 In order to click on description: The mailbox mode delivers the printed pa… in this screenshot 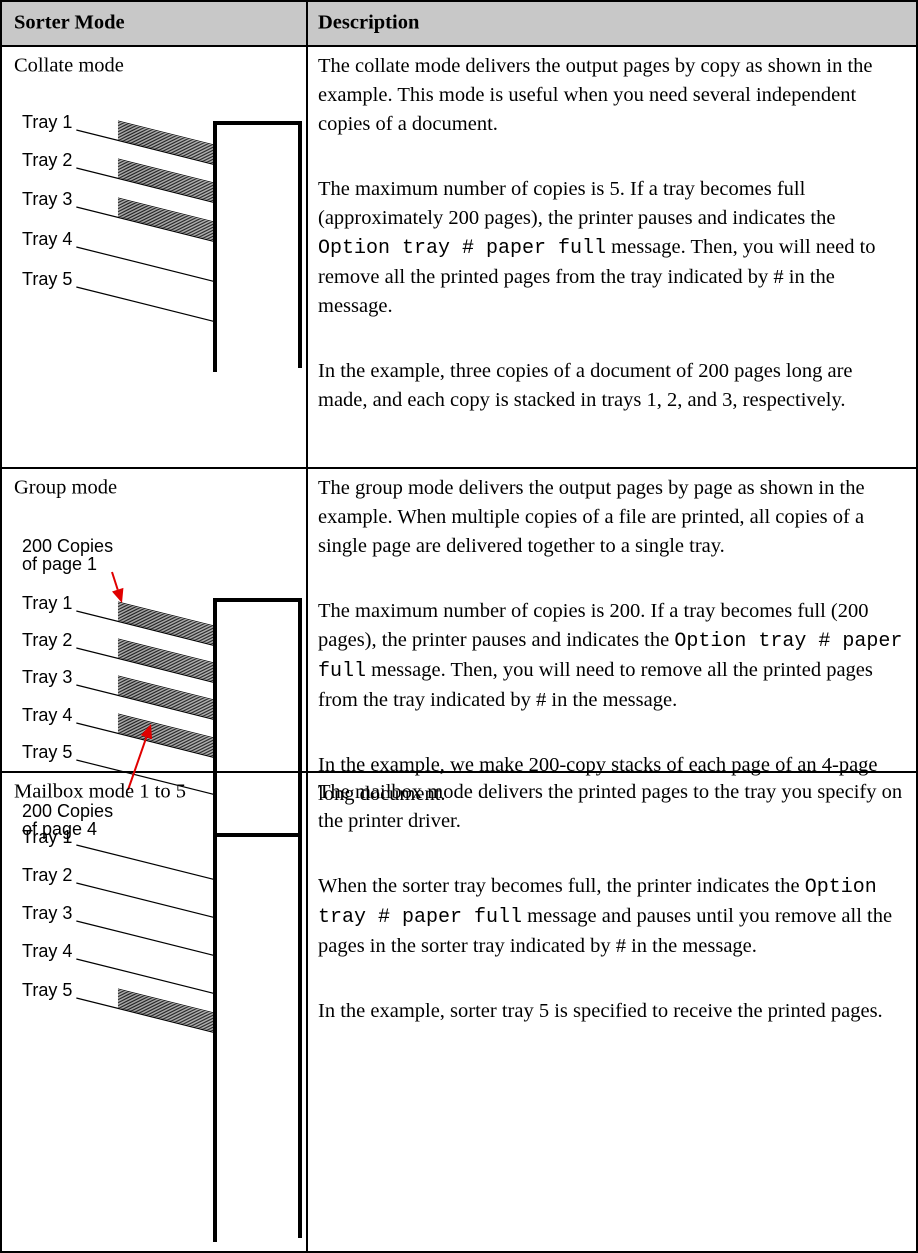, I will do `click(612, 920)`.